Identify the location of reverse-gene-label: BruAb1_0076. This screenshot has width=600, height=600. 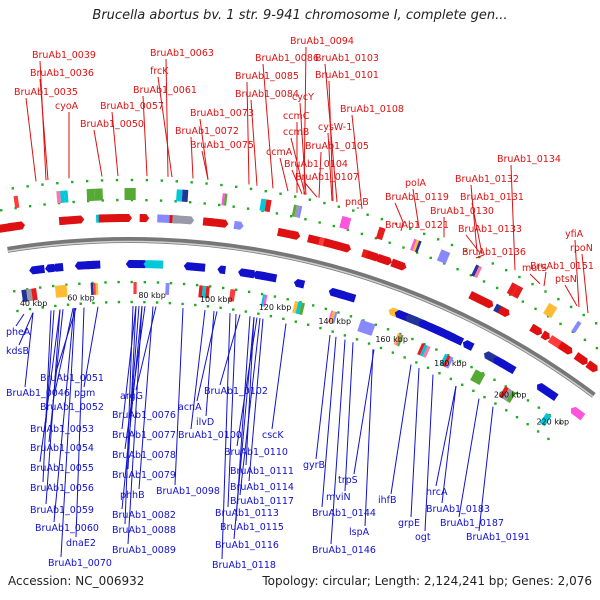
(144, 415).